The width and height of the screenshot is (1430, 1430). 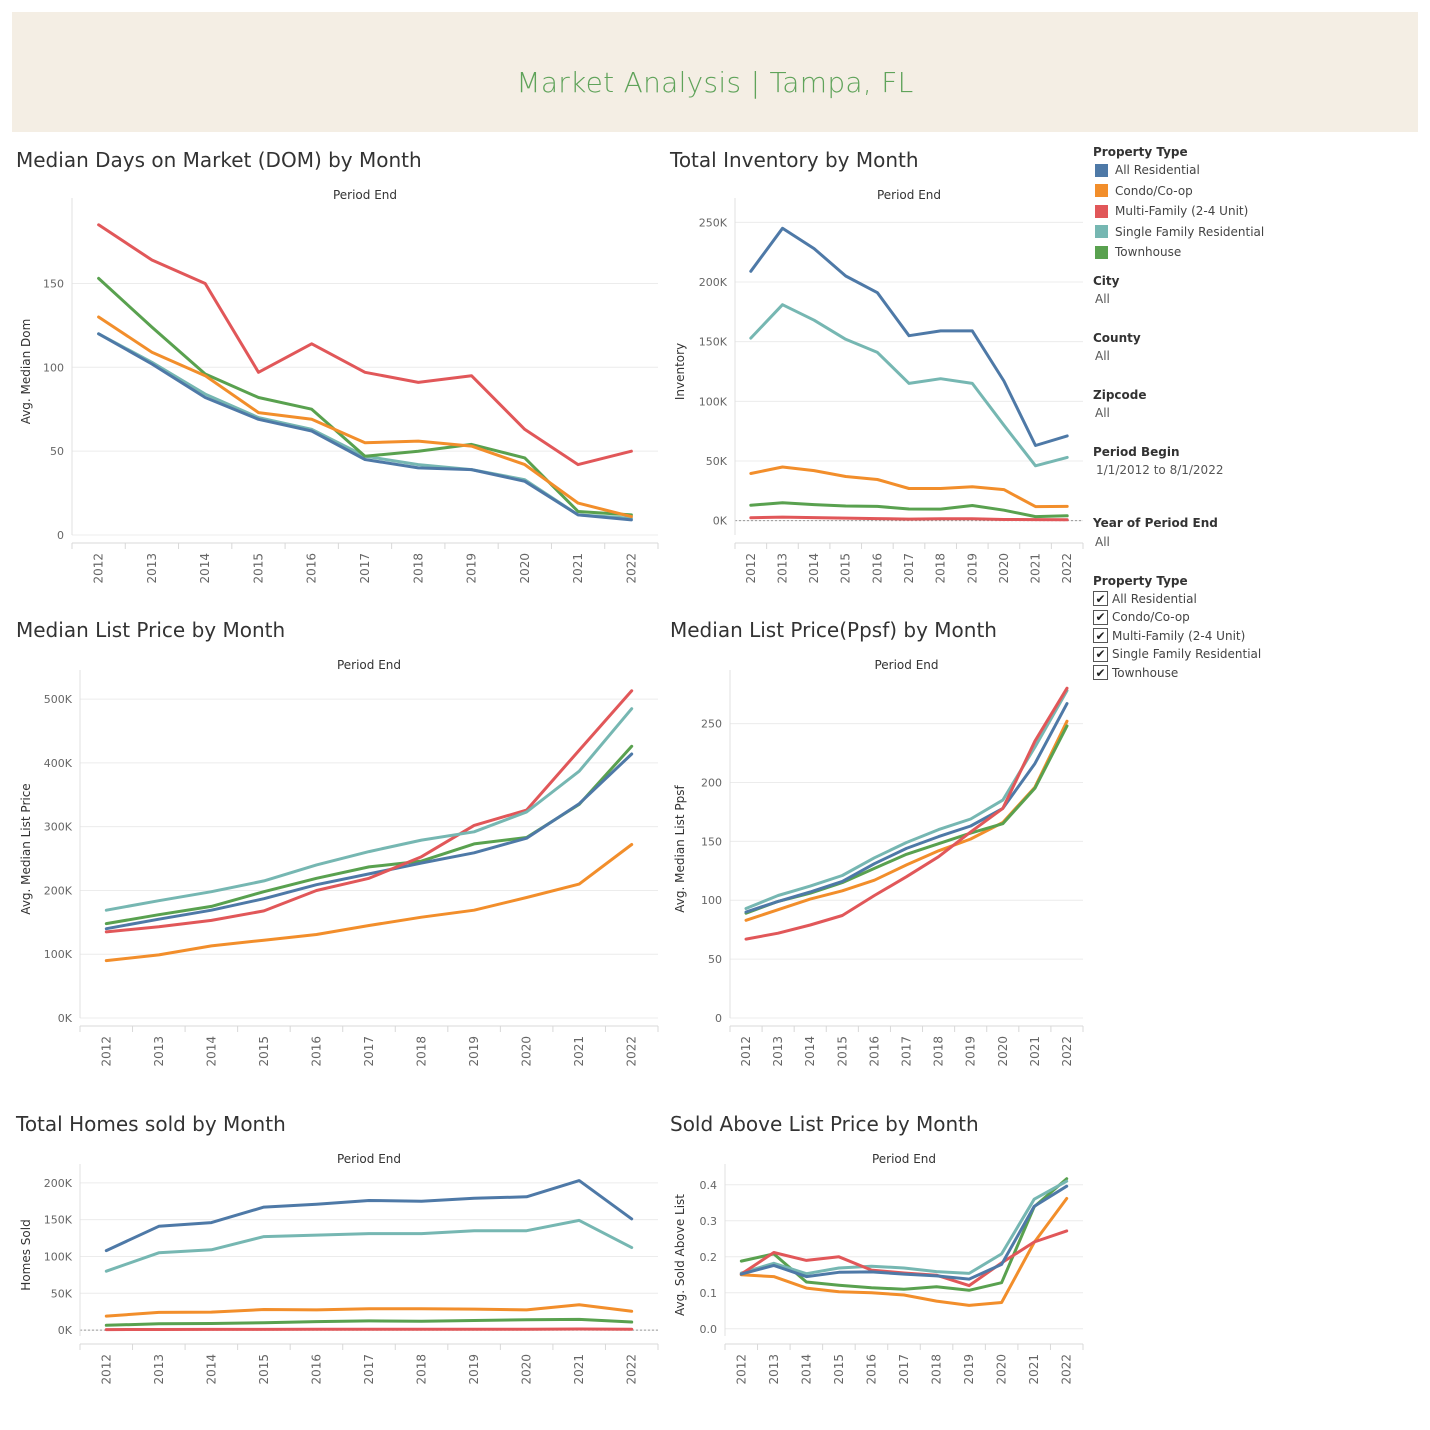 I want to click on property-type-option: ✔ Single Family Residential, so click(x=1177, y=654).